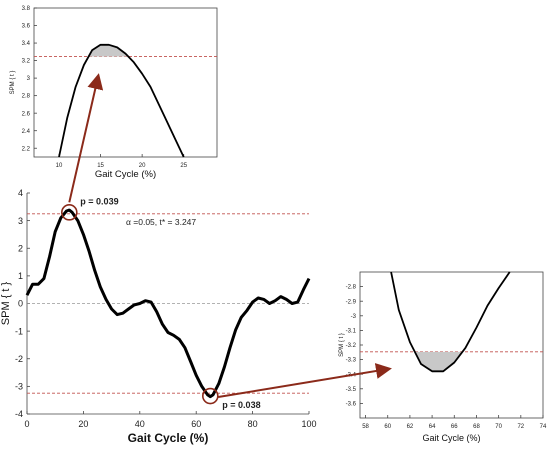 This screenshot has width=550, height=449. I want to click on x-tick-label: 72, so click(520, 427).